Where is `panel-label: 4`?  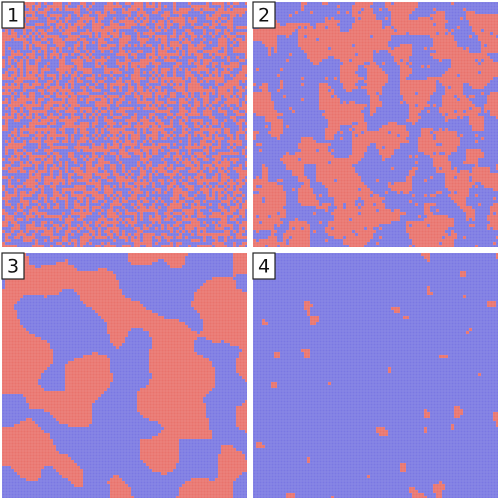
panel-label: 4 is located at coordinates (264, 267).